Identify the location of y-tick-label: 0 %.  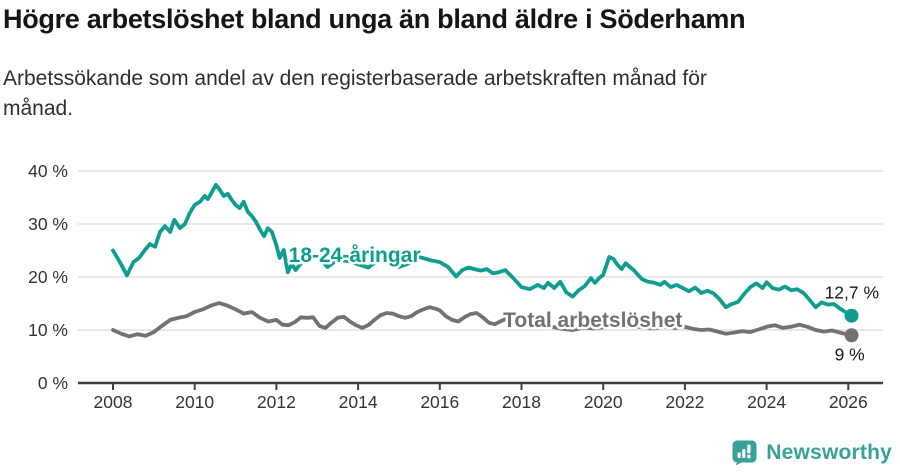
(53, 383).